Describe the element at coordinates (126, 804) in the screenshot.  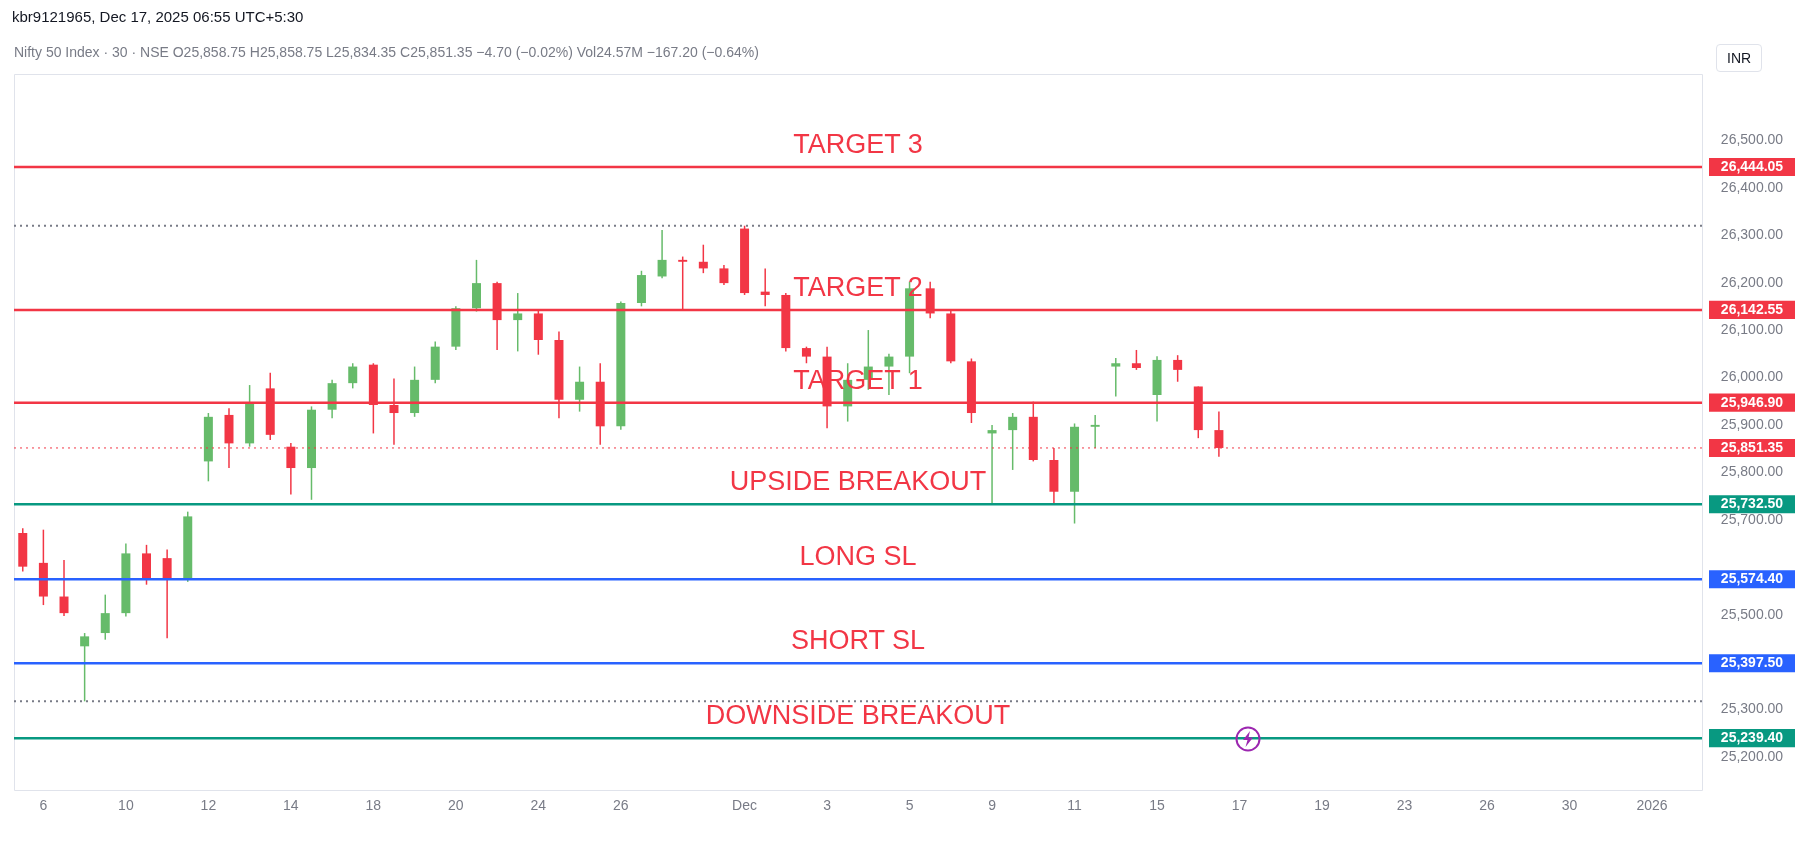
I see `x-tick-label: 10` at that location.